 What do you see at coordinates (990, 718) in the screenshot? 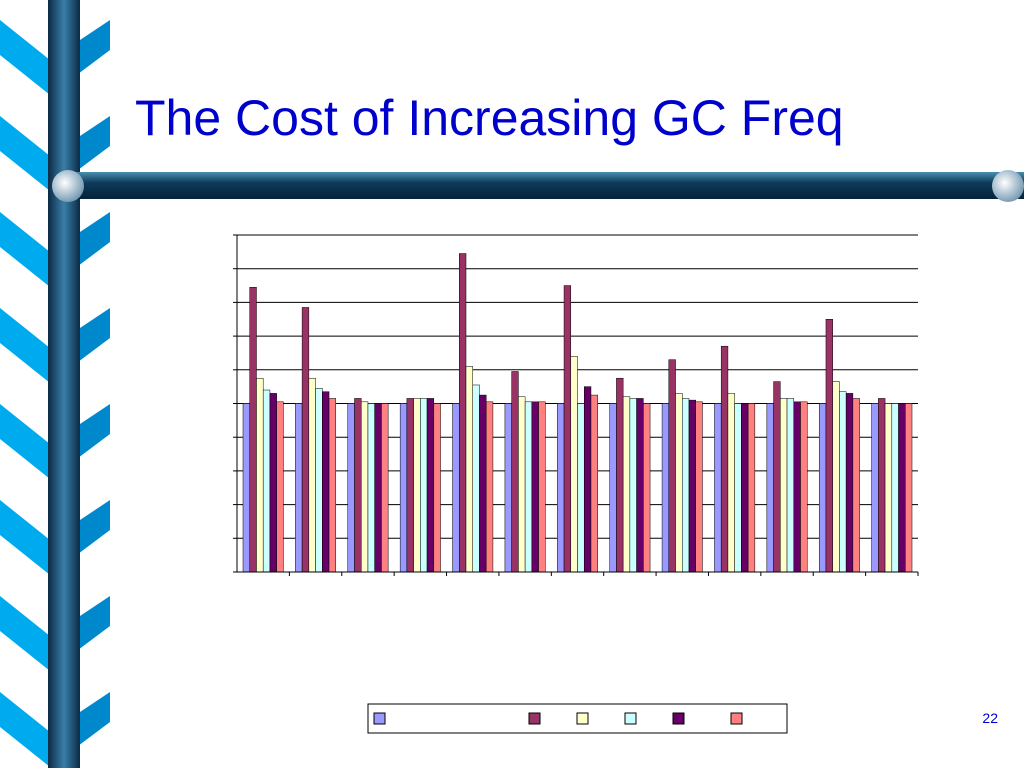
I see `page-number: 22` at bounding box center [990, 718].